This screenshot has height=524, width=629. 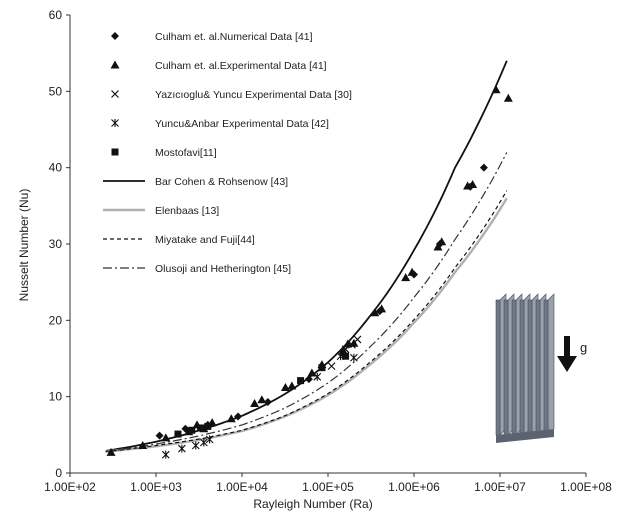 What do you see at coordinates (56, 168) in the screenshot?
I see `y-tick-label: 40` at bounding box center [56, 168].